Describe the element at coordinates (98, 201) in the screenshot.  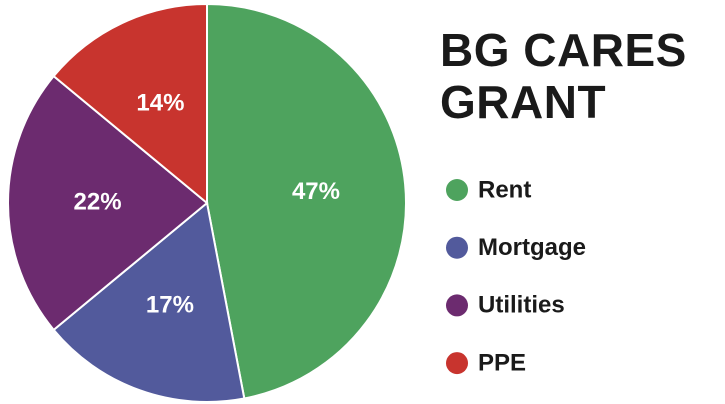
I see `slice-label: 22%` at that location.